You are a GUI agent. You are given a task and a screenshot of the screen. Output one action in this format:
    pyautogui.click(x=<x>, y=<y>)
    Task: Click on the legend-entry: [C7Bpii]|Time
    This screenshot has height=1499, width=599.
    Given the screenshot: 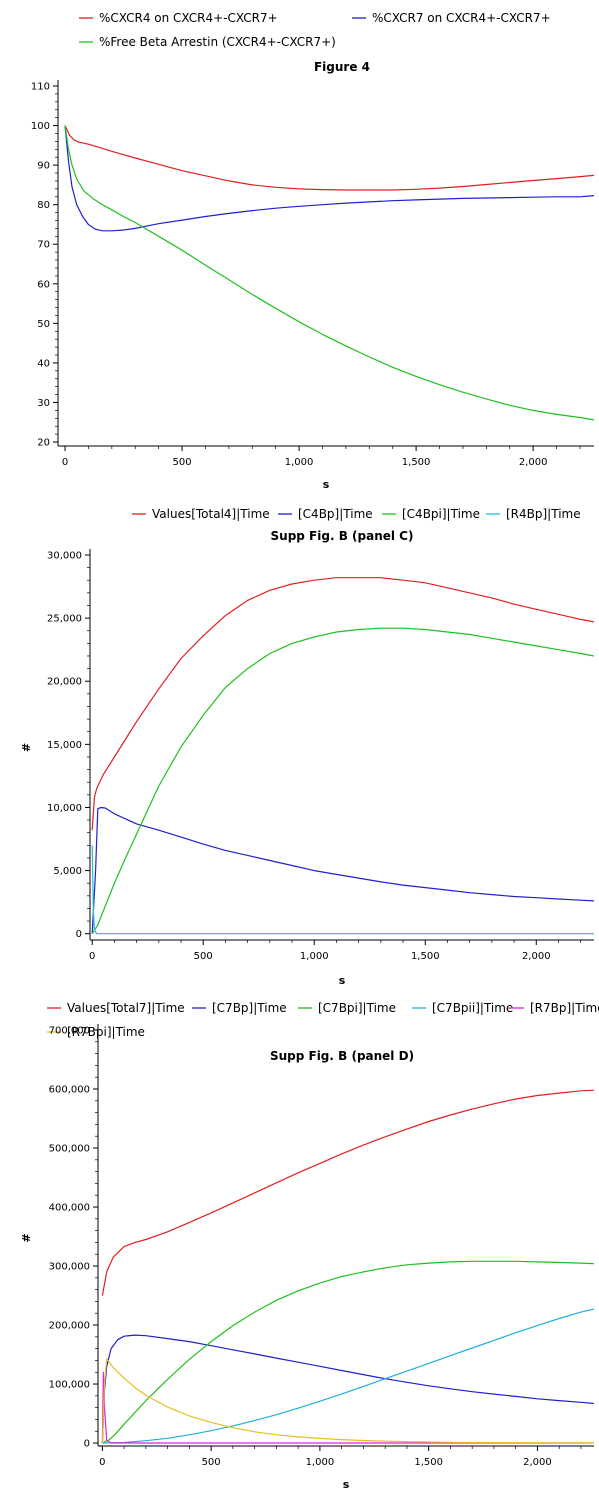 What is the action you would take?
    pyautogui.click(x=472, y=1008)
    